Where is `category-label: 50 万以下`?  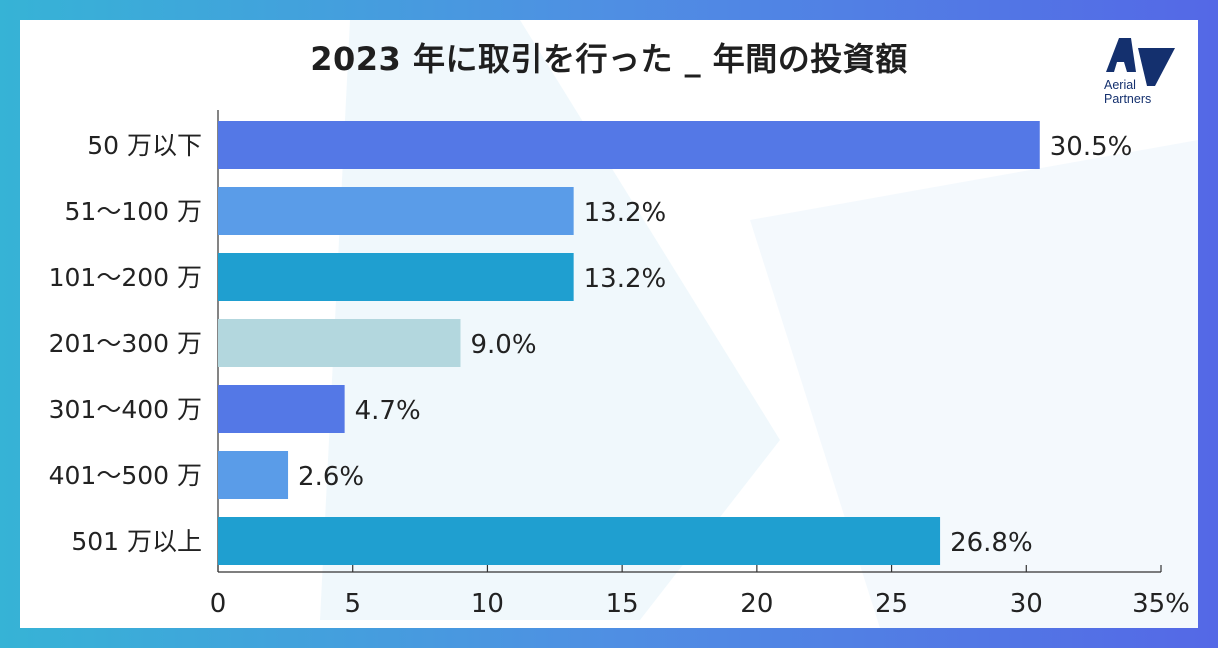 category-label: 50 万以下 is located at coordinates (144, 145).